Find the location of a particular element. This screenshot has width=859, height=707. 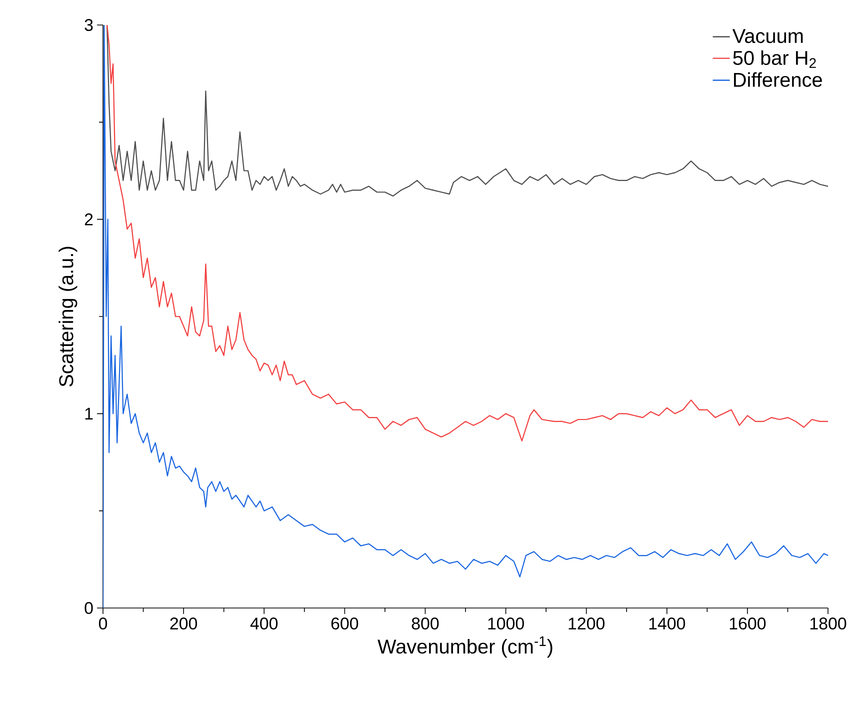

legend-label: Vacuum is located at coordinates (767, 36).